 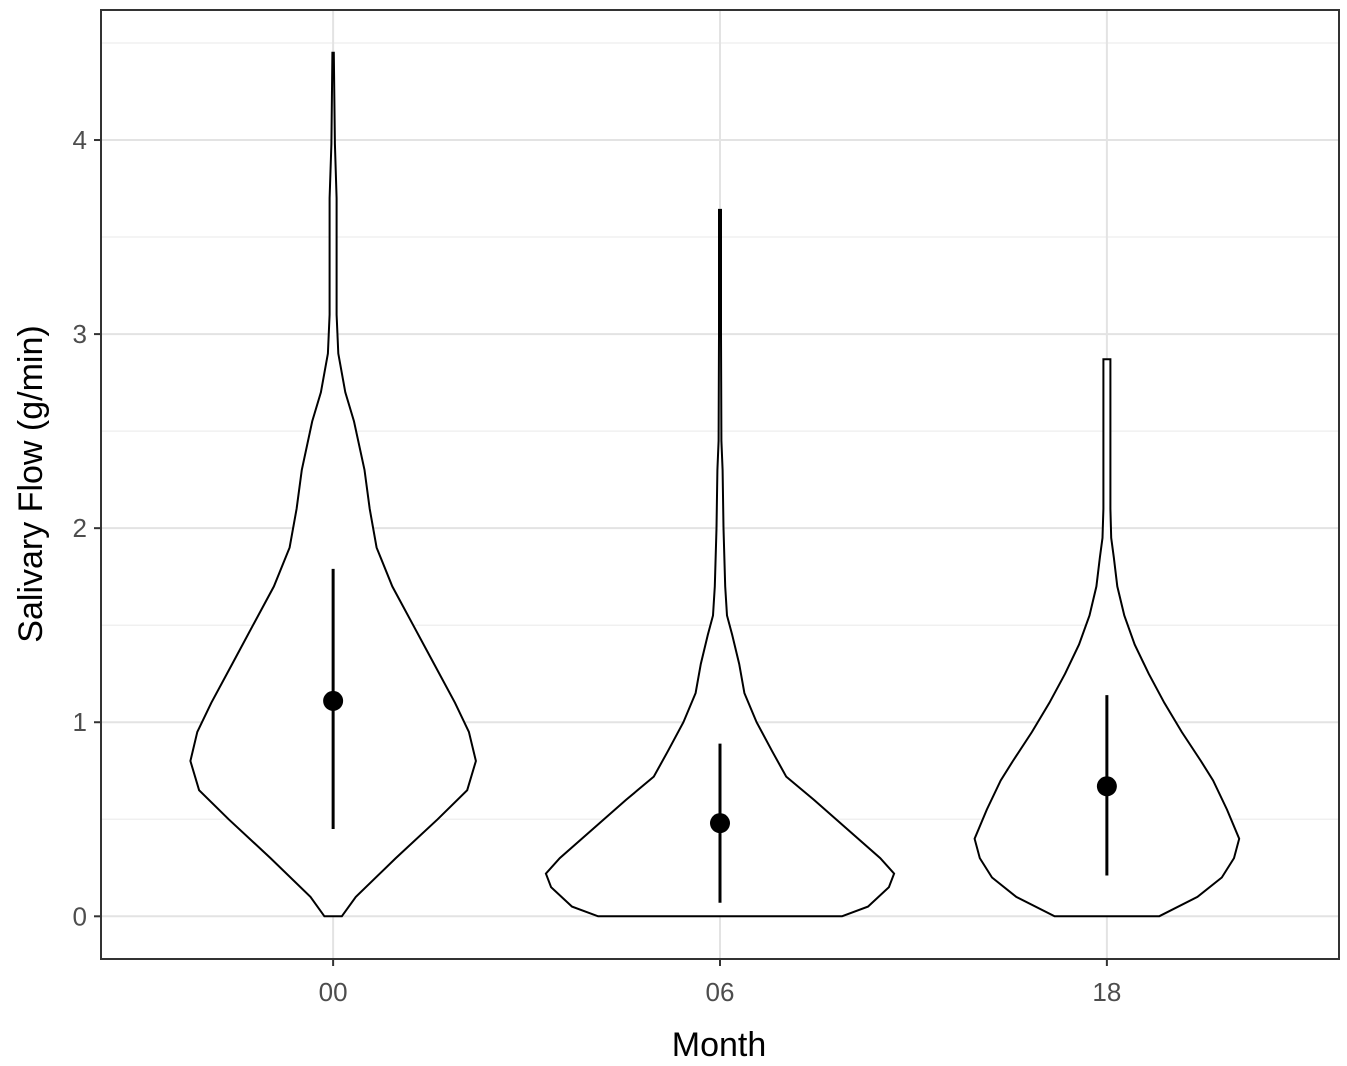 I want to click on y-axis: 0 1 2 3 4, so click(x=87, y=528).